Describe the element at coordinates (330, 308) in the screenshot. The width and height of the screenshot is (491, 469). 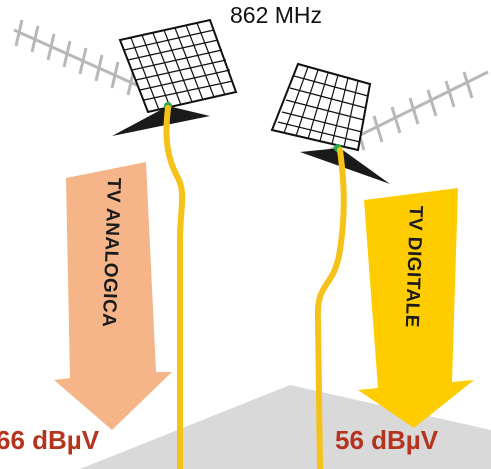
I see `right-cable` at that location.